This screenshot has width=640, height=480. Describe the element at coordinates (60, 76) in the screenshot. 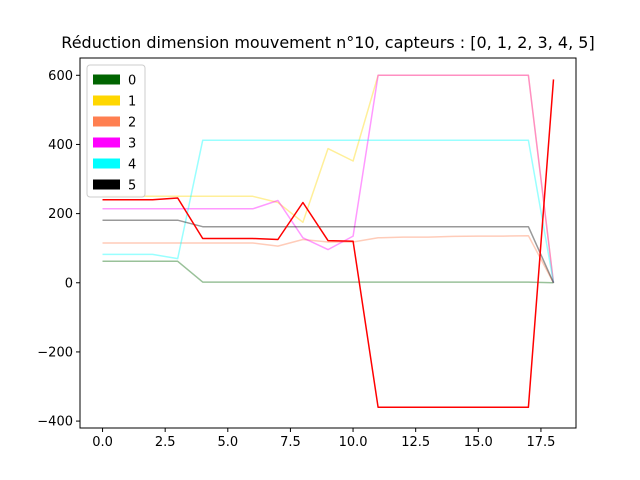

I see `y-tick-label: 600` at that location.